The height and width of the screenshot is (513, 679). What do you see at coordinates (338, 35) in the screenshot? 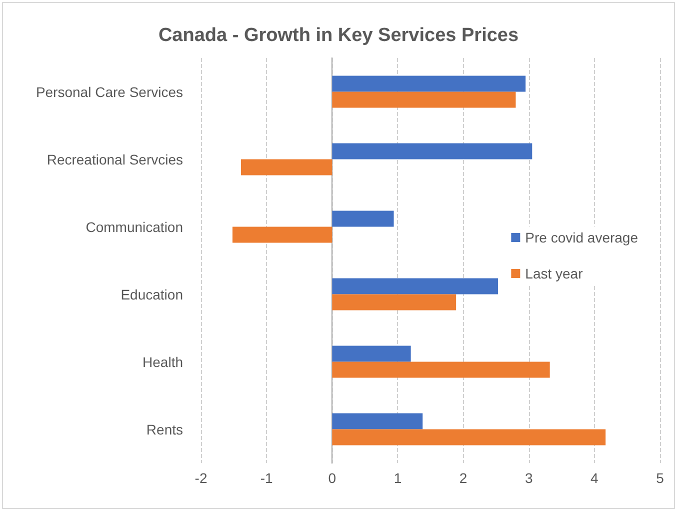
I see `chart-title: Canada - Growth in Key Services Prices` at bounding box center [338, 35].